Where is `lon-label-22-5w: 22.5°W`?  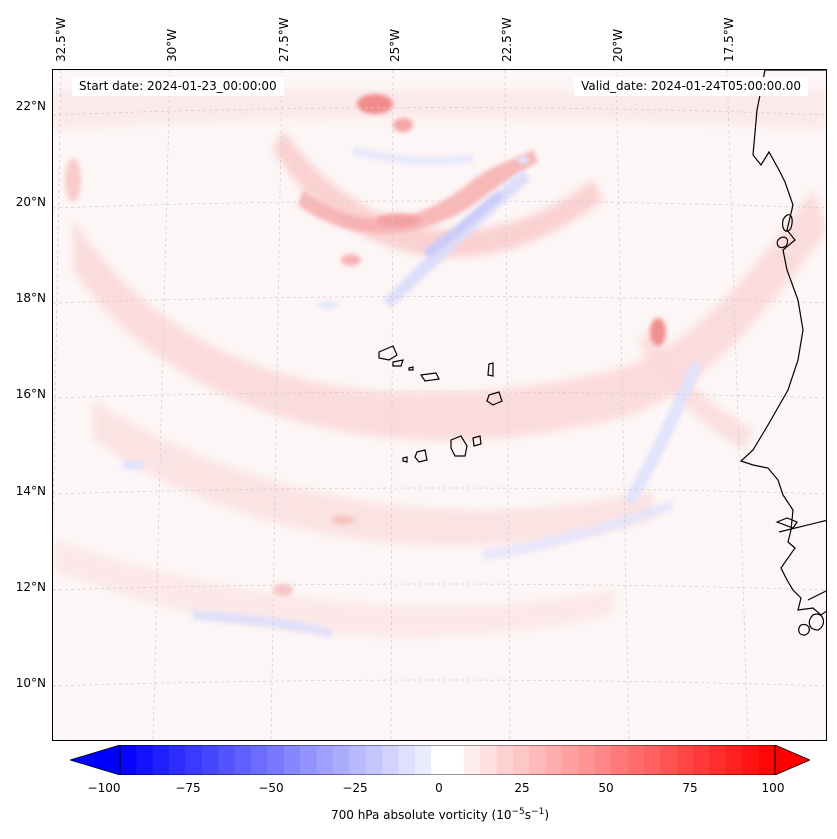 lon-label-22-5w: 22.5°W is located at coordinates (507, 39).